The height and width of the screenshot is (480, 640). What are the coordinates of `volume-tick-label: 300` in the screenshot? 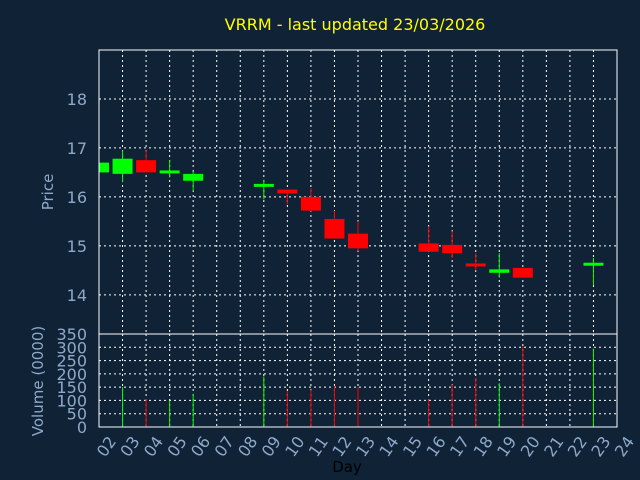 It's located at (71, 347).